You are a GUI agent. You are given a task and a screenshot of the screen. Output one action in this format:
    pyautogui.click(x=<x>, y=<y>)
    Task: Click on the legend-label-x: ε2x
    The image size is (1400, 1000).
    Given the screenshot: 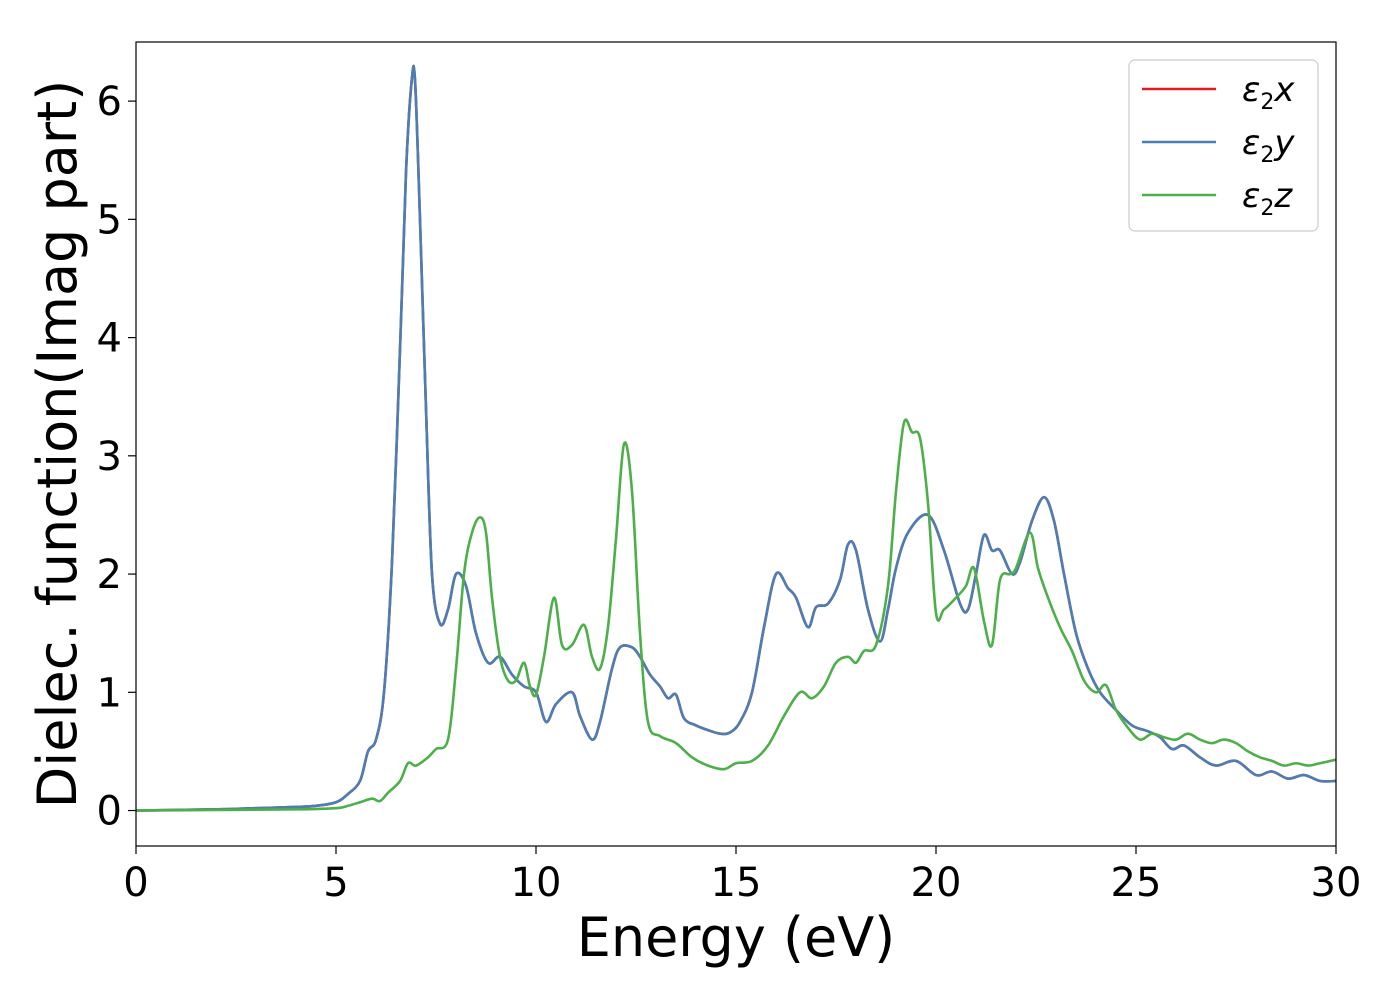 What is the action you would take?
    pyautogui.click(x=1268, y=92)
    